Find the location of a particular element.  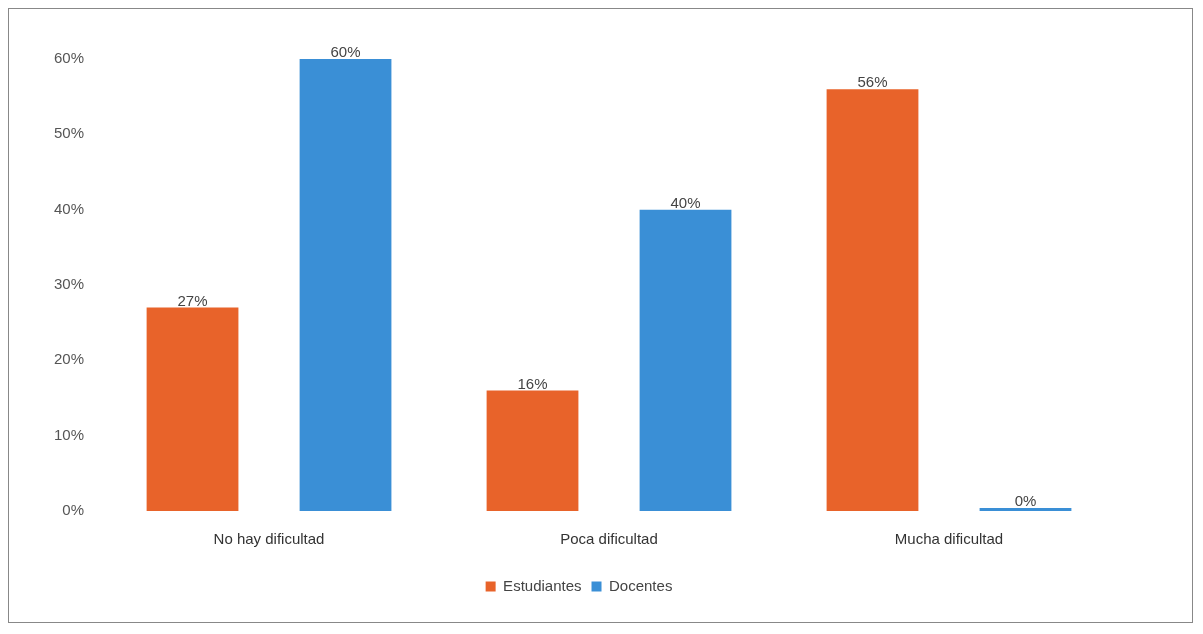

x-tick-label: Mucha dificultad is located at coordinates (949, 539).